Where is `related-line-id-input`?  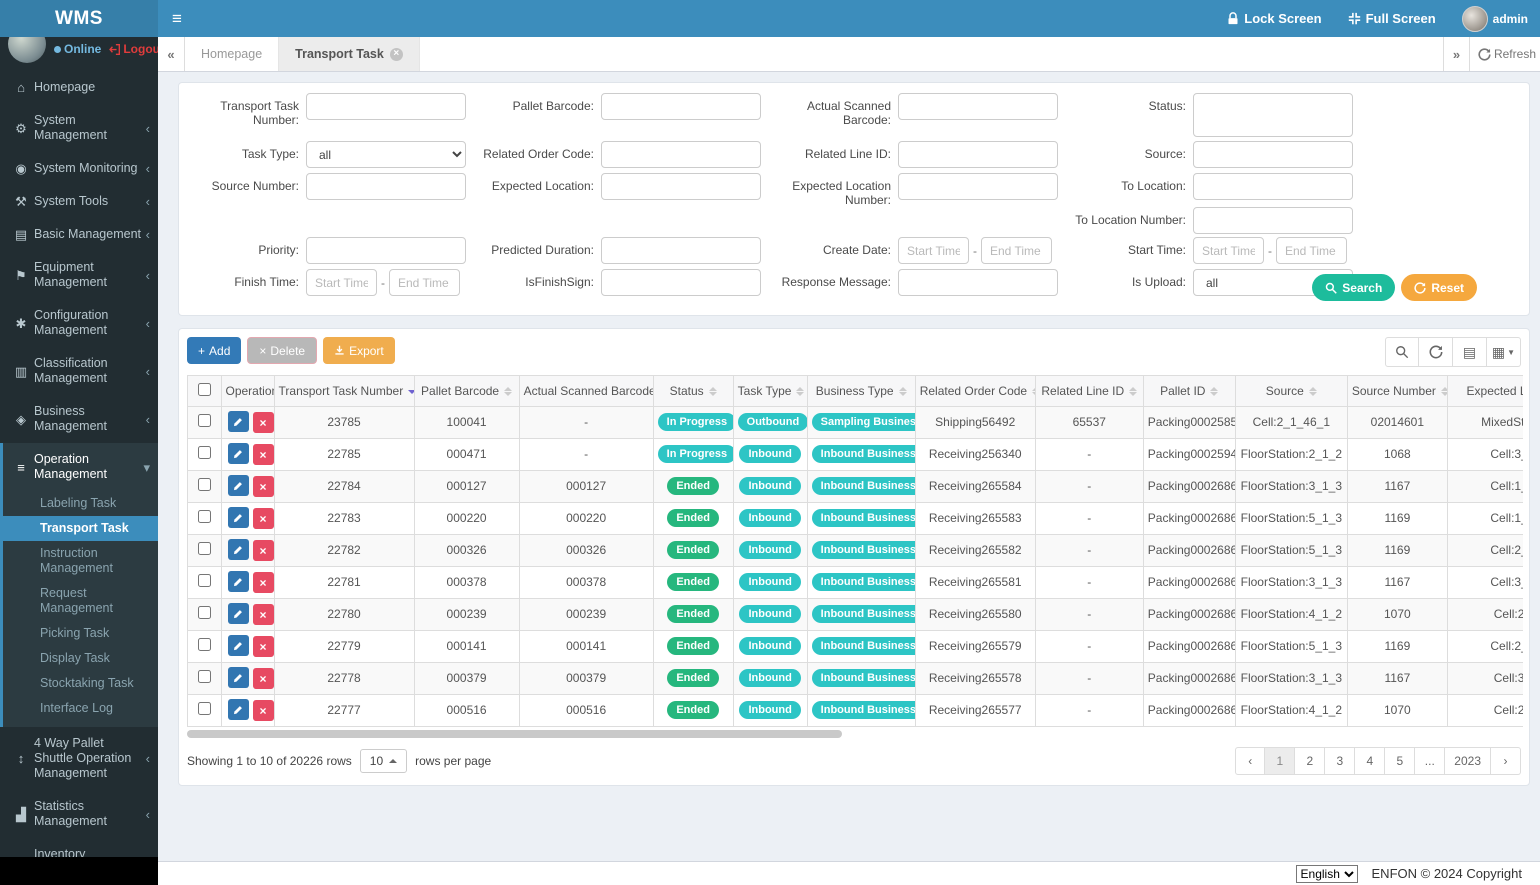 related-line-id-input is located at coordinates (978, 154).